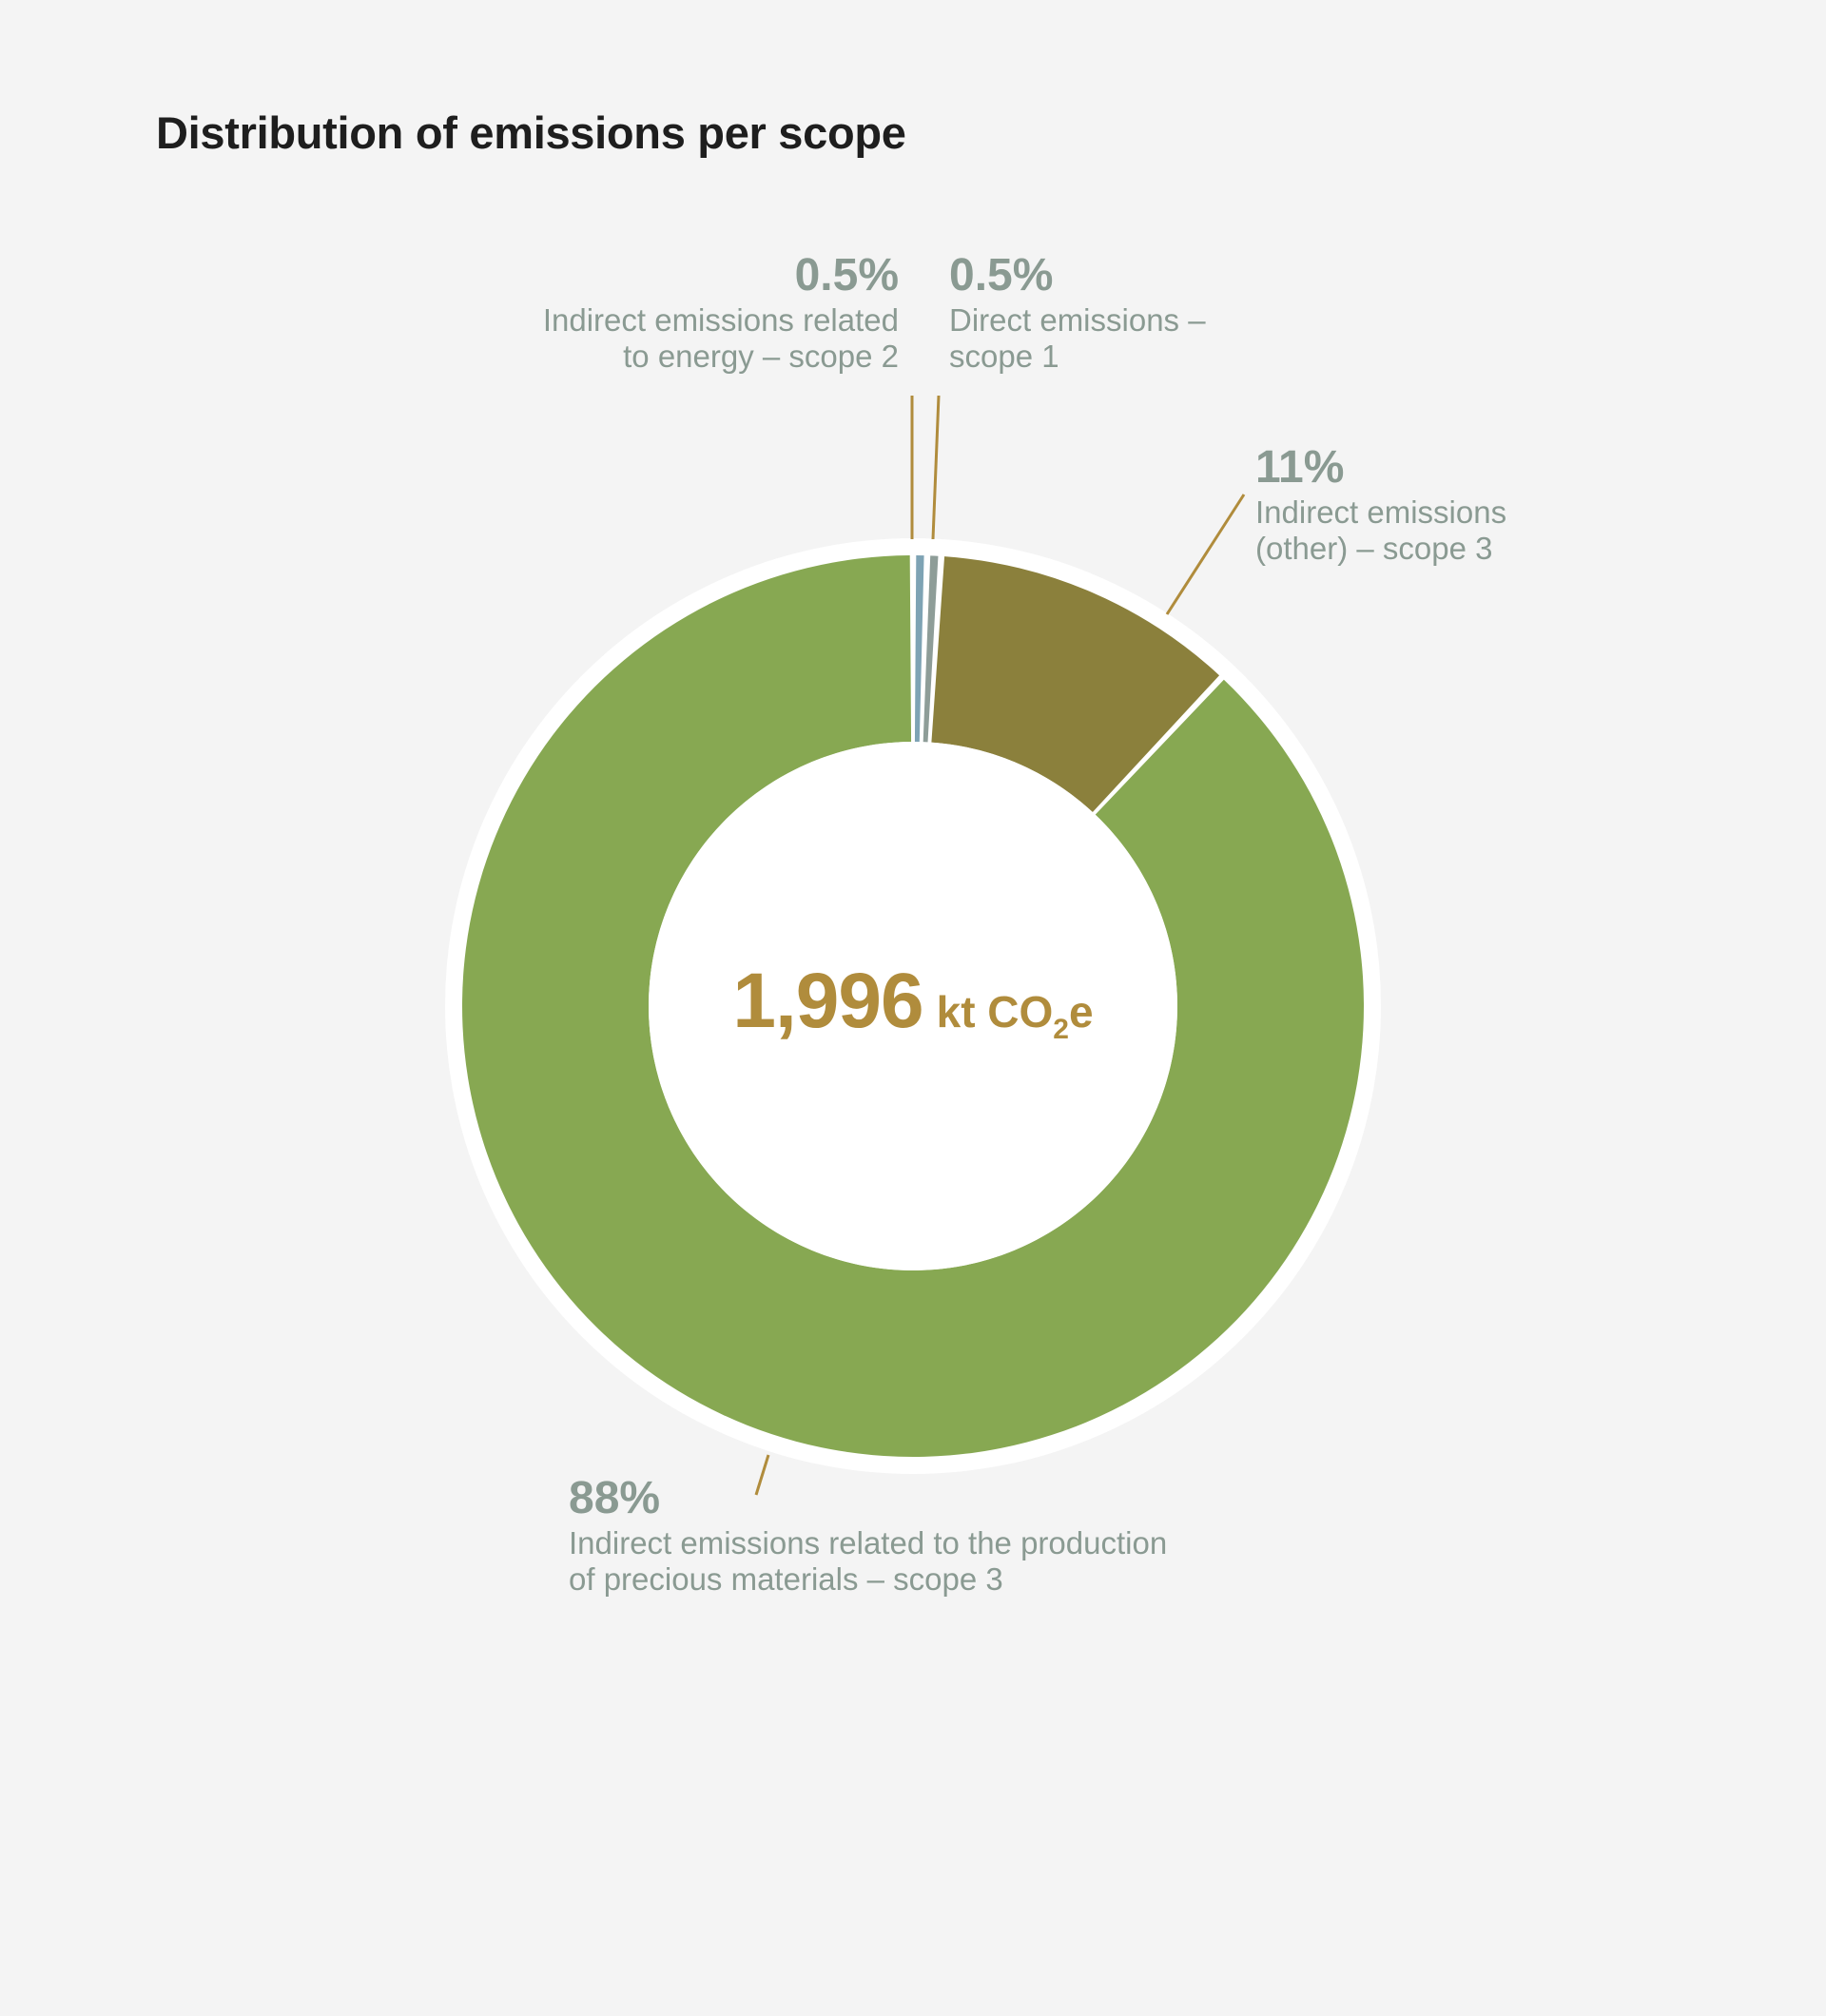 The height and width of the screenshot is (2016, 1826). I want to click on callout-scope1-label-line2: scope 1, so click(1004, 356).